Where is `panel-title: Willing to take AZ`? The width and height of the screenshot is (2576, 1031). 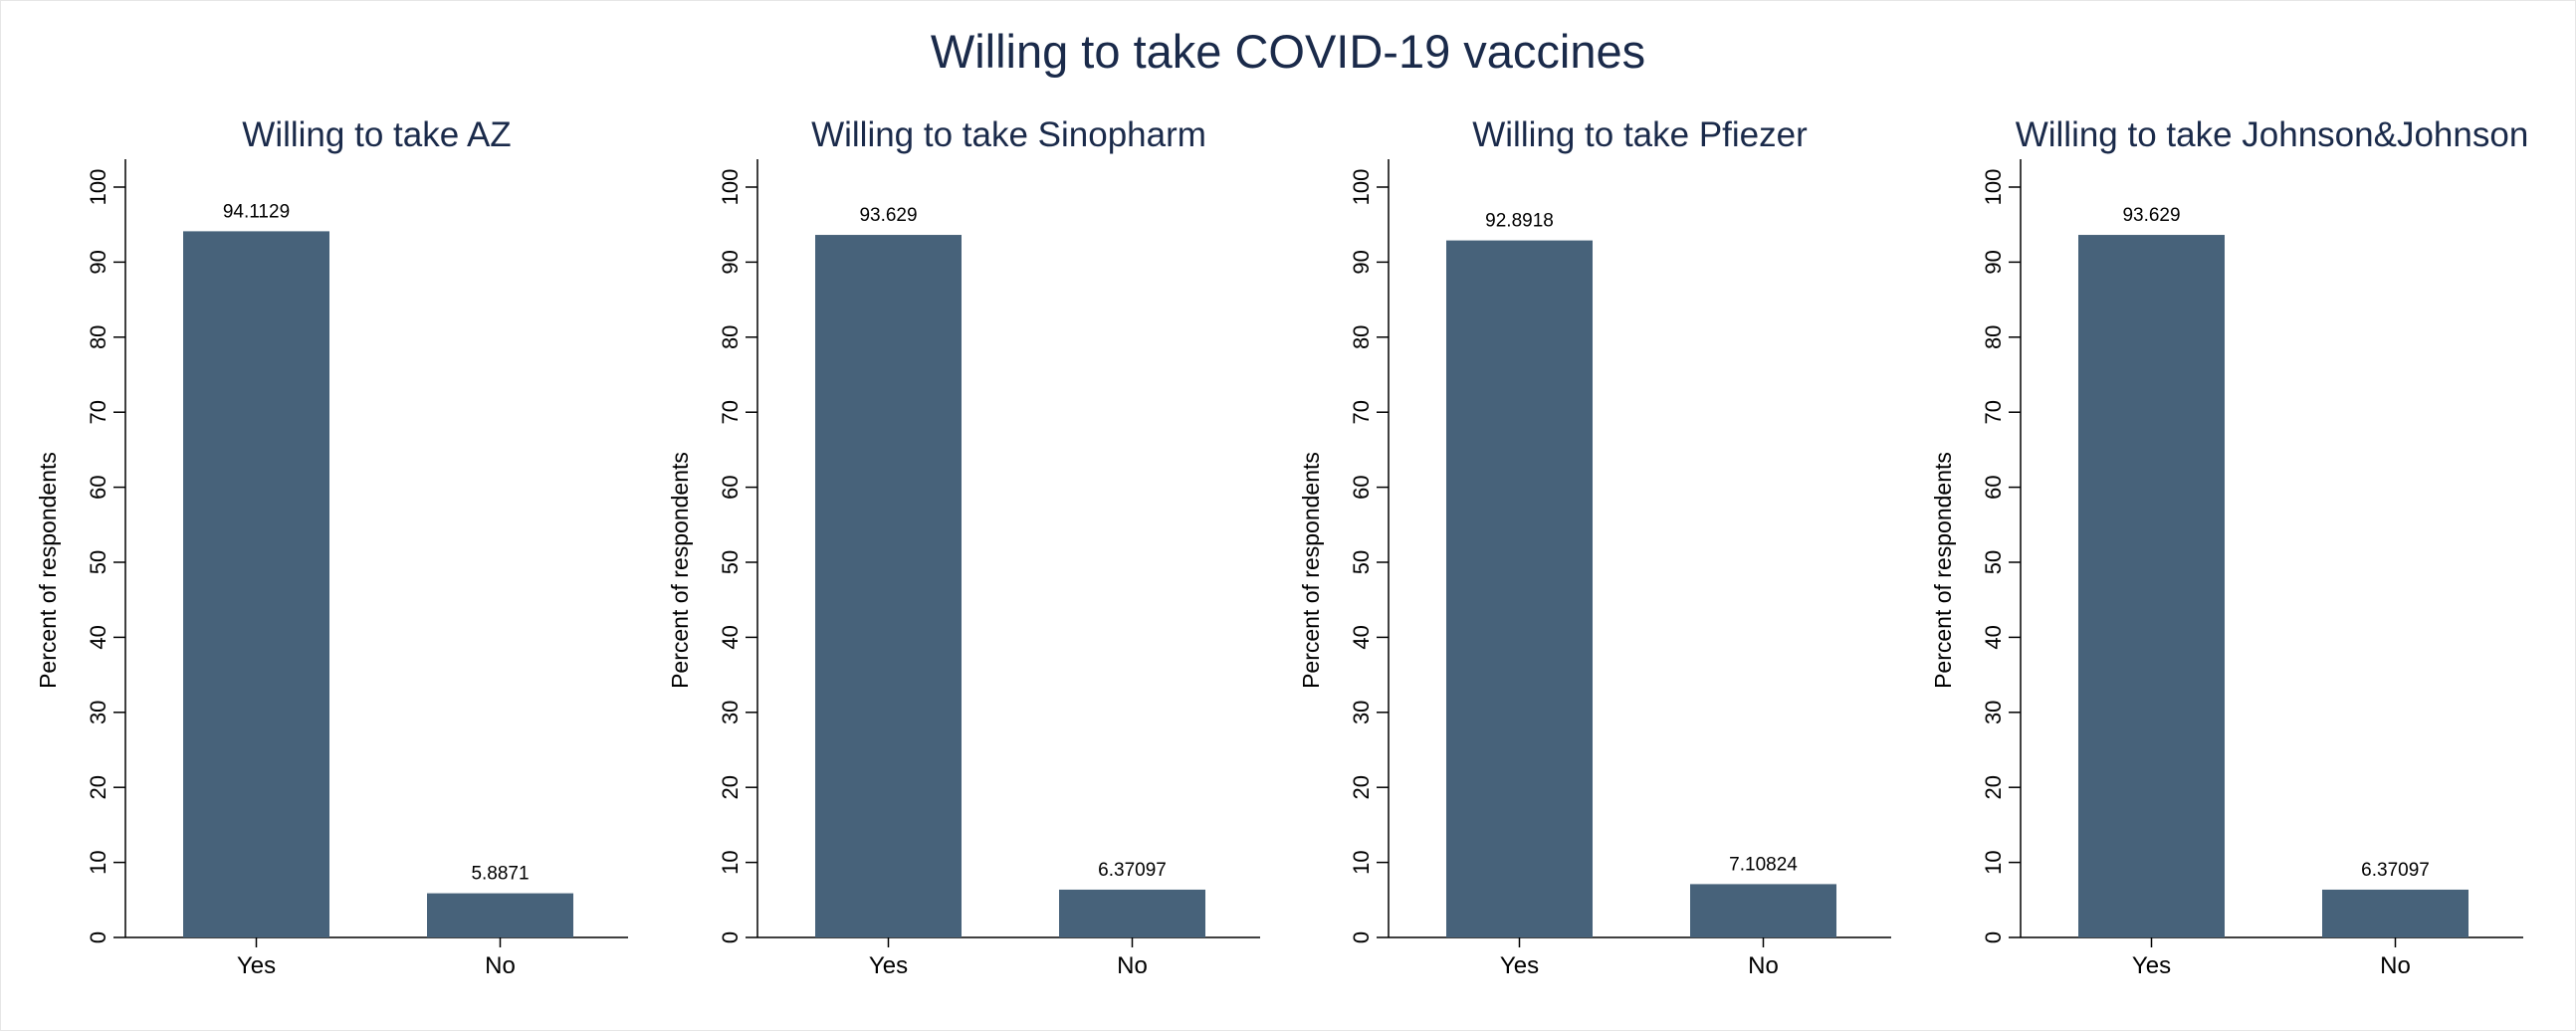 panel-title: Willing to take AZ is located at coordinates (376, 134).